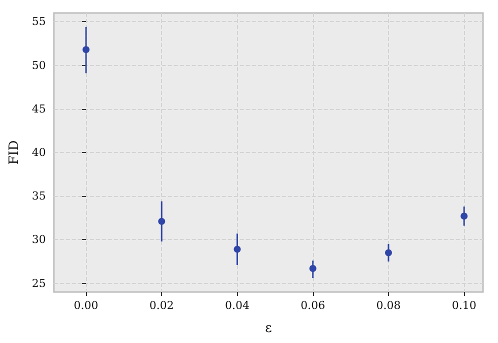  What do you see at coordinates (86, 305) in the screenshot?
I see `x-tick-label: 0.00` at bounding box center [86, 305].